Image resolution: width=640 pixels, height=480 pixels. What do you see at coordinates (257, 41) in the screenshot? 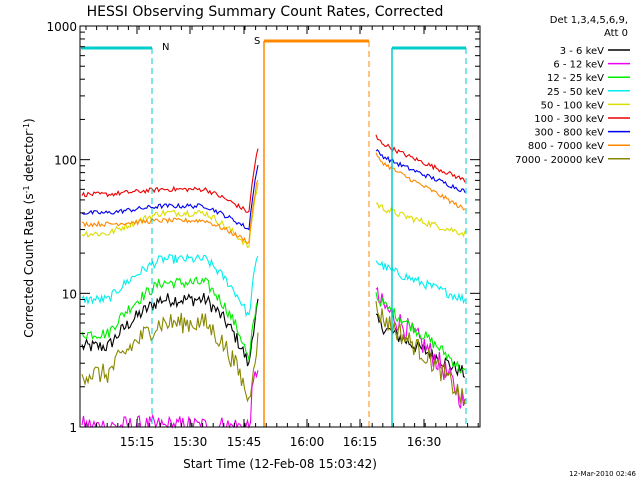
I see `saa-label: S` at bounding box center [257, 41].